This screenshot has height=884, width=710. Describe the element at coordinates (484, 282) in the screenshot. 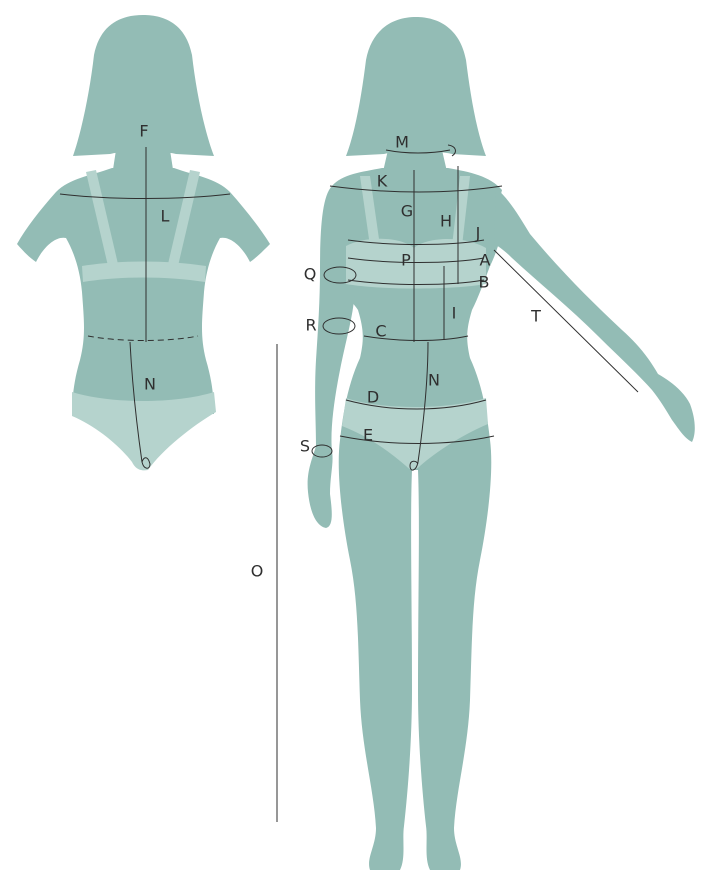

I see `label-b: B` at that location.